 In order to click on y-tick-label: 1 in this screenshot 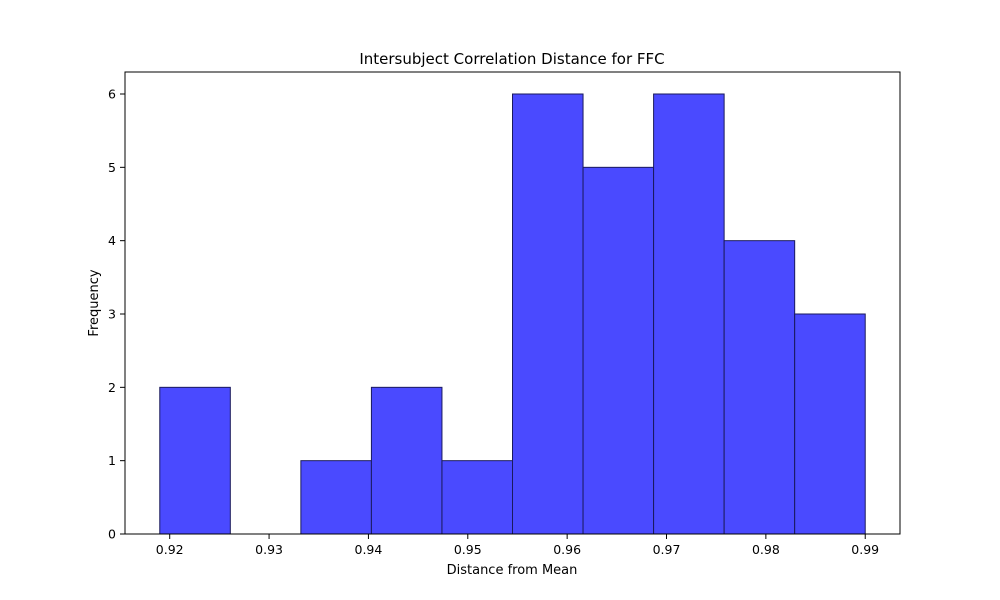, I will do `click(112, 460)`.